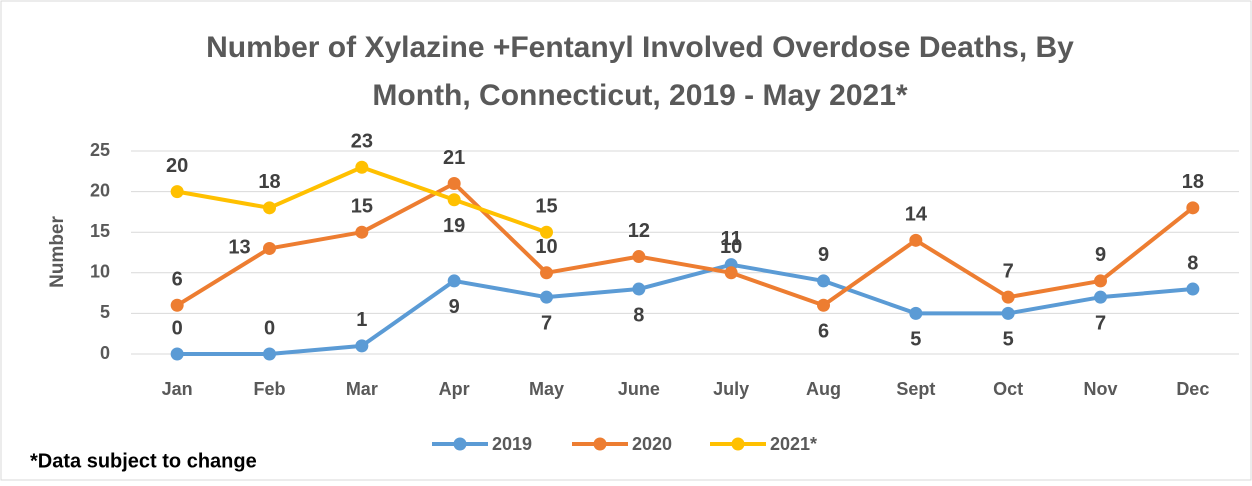 The image size is (1252, 486). Describe the element at coordinates (915, 389) in the screenshot. I see `x-tick-label: Sept` at that location.